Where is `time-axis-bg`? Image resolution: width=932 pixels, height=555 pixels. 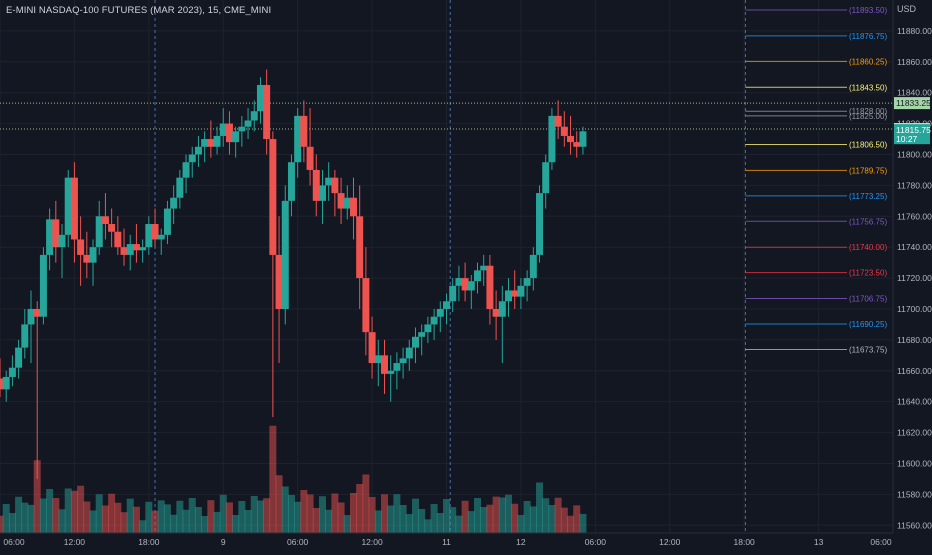 time-axis-bg is located at coordinates (466, 541).